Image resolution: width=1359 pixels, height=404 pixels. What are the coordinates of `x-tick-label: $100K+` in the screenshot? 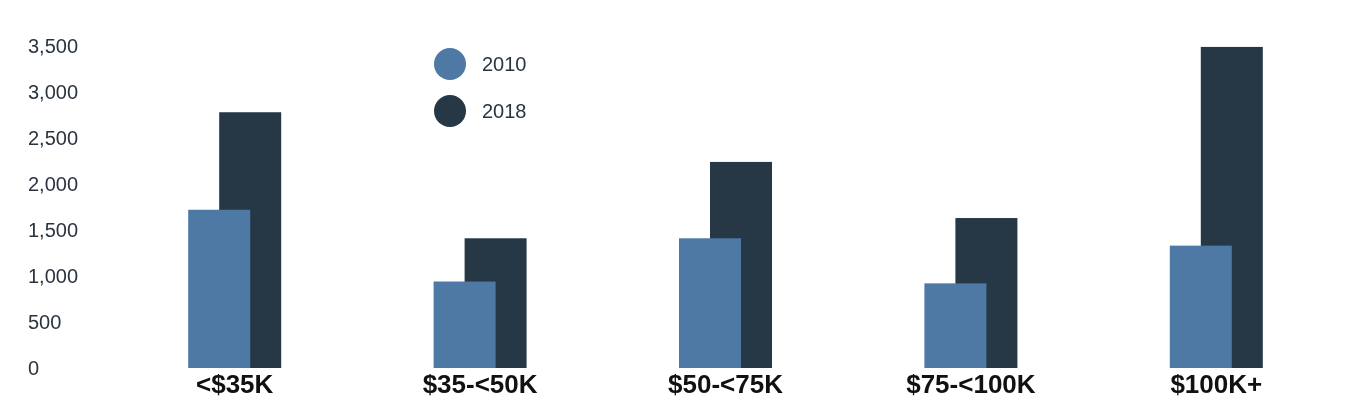 It's located at (1216, 384).